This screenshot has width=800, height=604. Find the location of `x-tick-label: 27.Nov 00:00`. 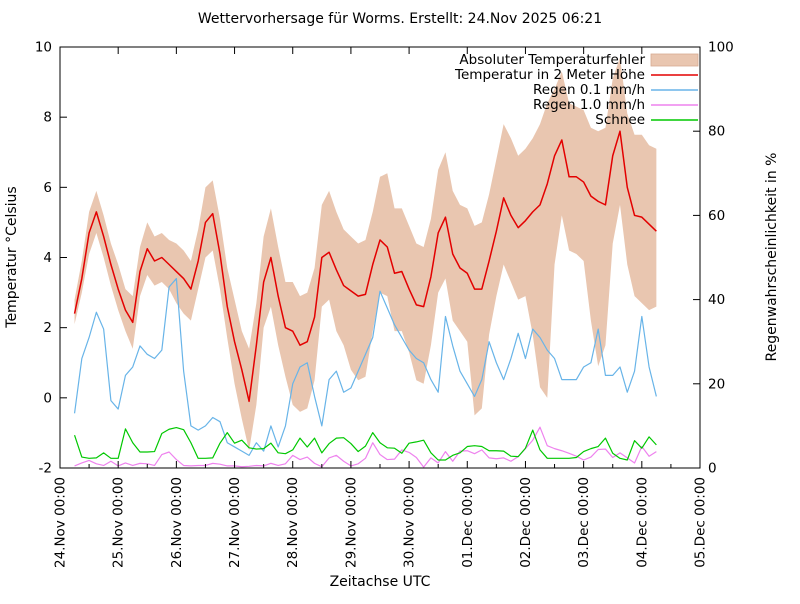

x-tick-label: 27.Nov 00:00 is located at coordinates (235, 522).